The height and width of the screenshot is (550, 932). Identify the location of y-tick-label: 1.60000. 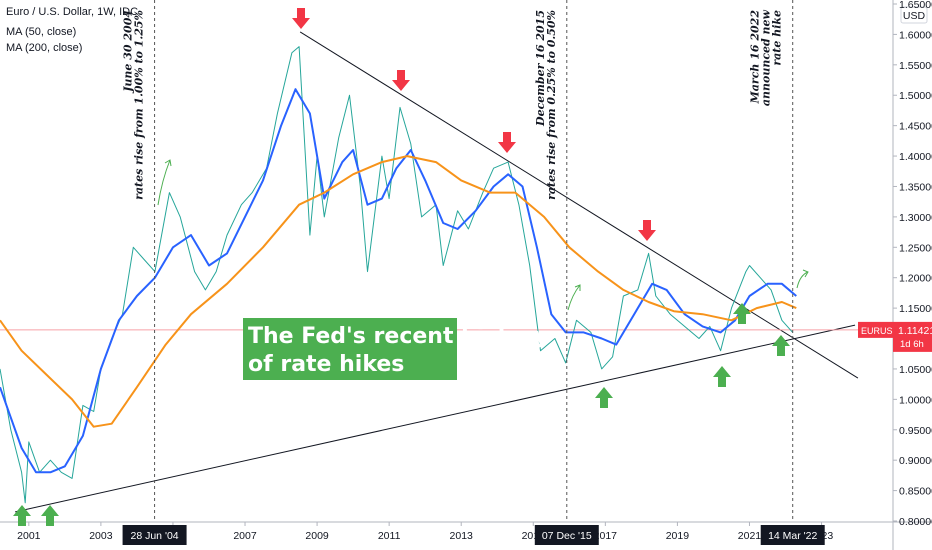
(915, 35).